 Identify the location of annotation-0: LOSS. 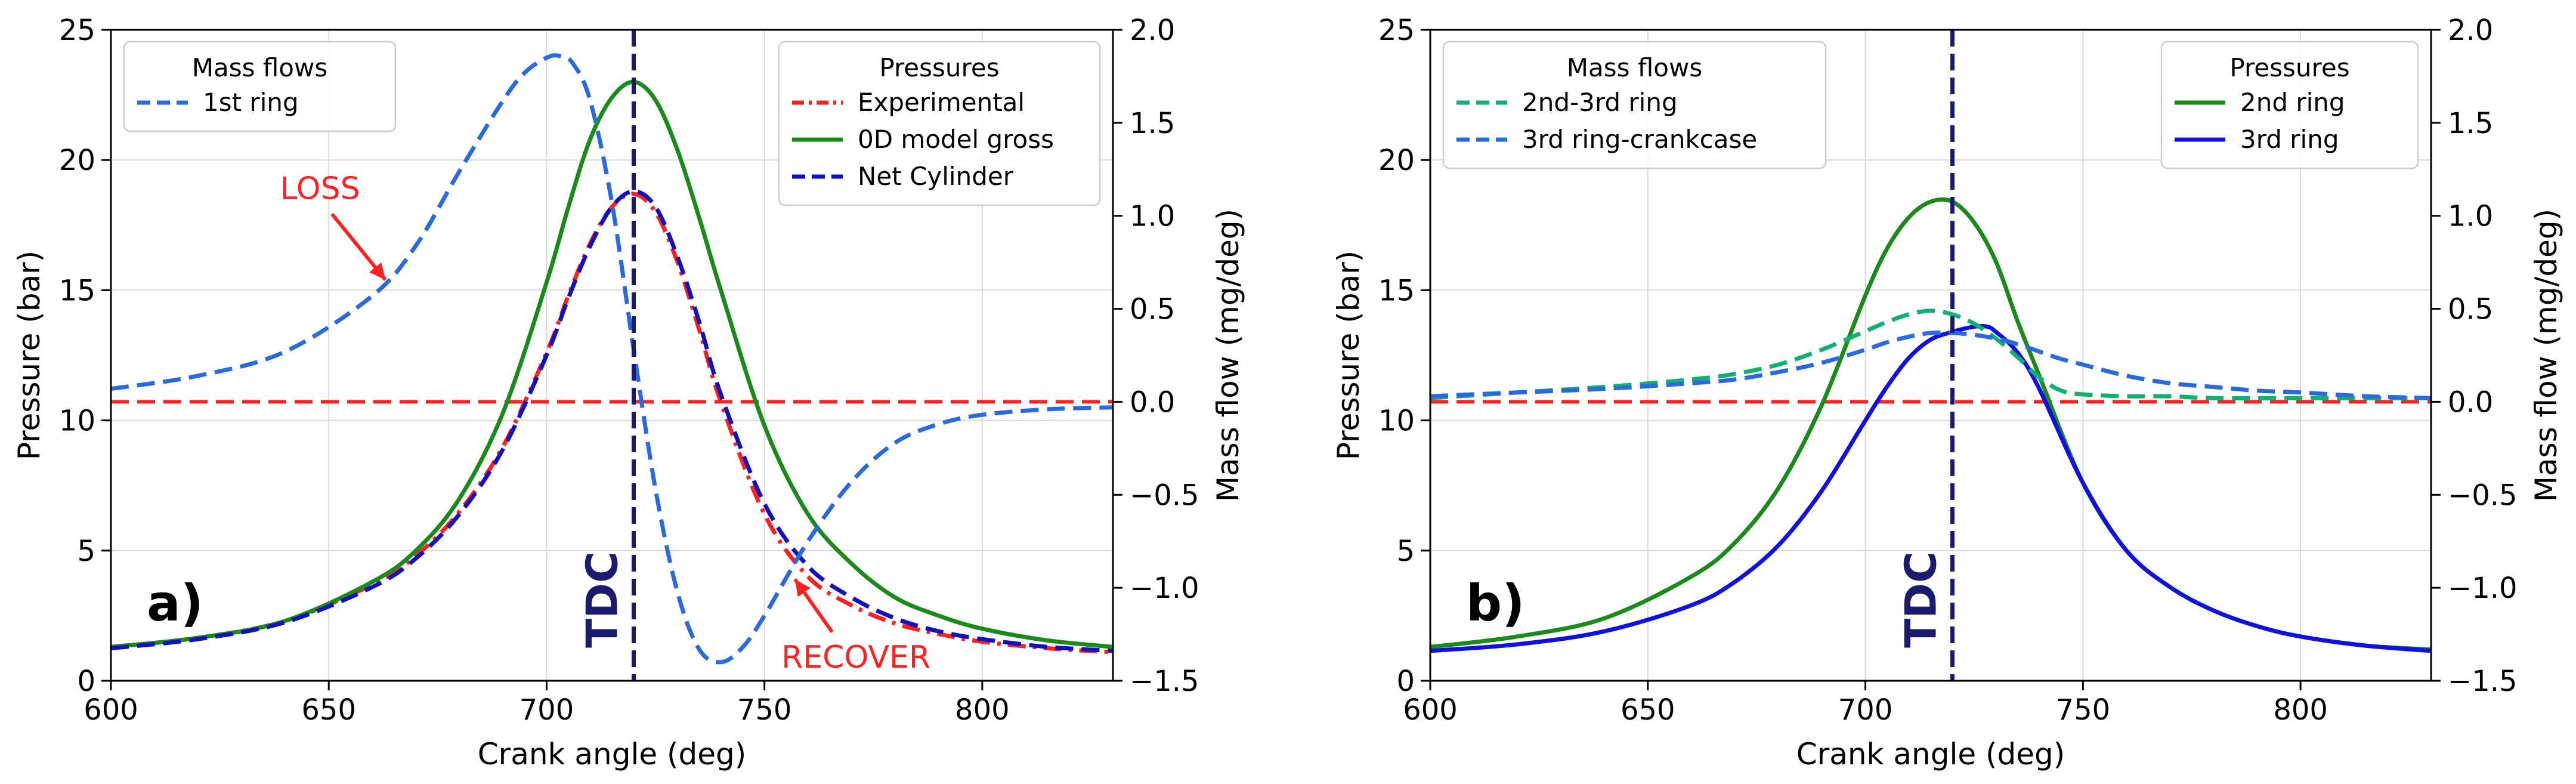
(320, 189).